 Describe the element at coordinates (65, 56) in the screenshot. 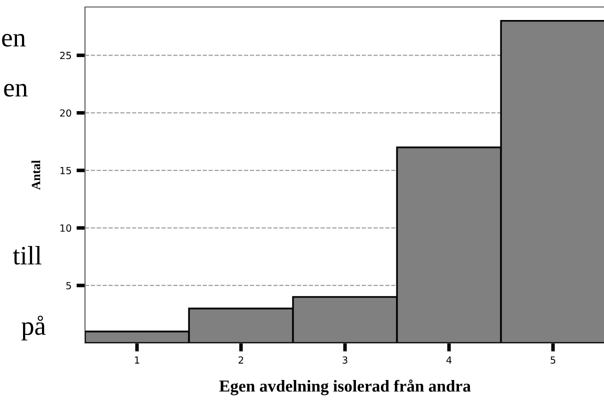

I see `y-tick-label: 25` at that location.